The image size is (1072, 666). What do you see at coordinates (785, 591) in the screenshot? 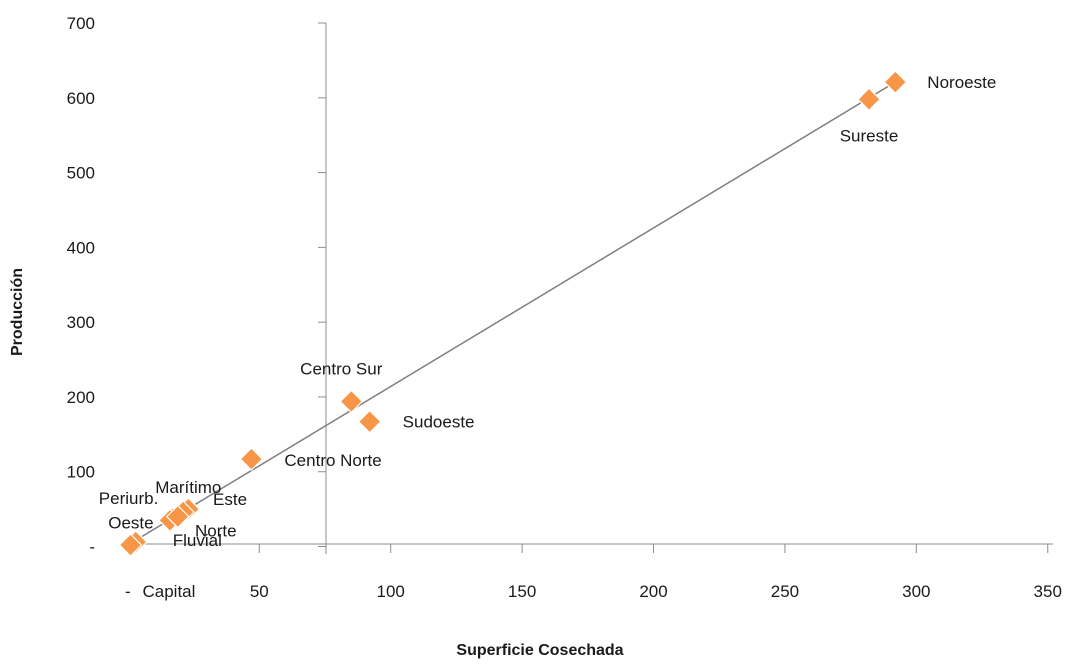
I see `x-tick-label: 250` at bounding box center [785, 591].